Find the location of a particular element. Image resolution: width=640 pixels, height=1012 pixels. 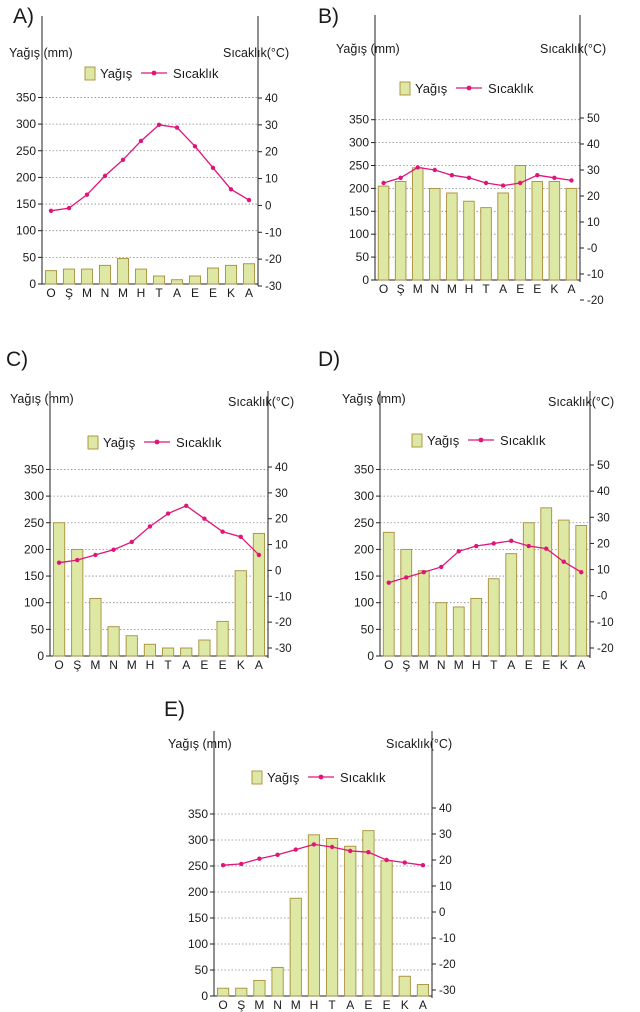

y2-tick-label: 50 is located at coordinates (603, 466).